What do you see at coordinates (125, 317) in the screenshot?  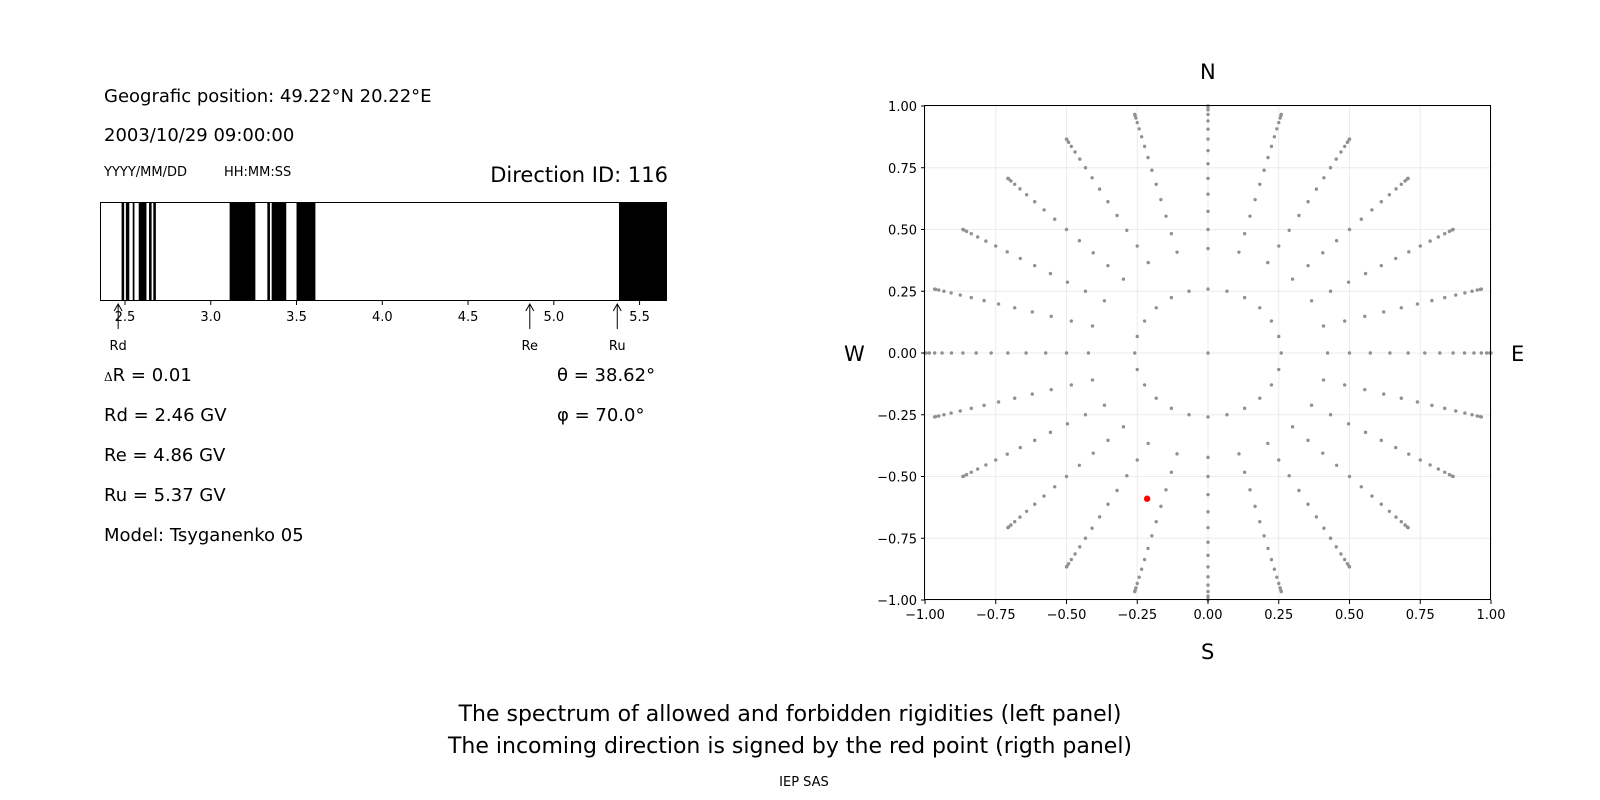 I see `spectrum-tick-label: 2.5` at bounding box center [125, 317].